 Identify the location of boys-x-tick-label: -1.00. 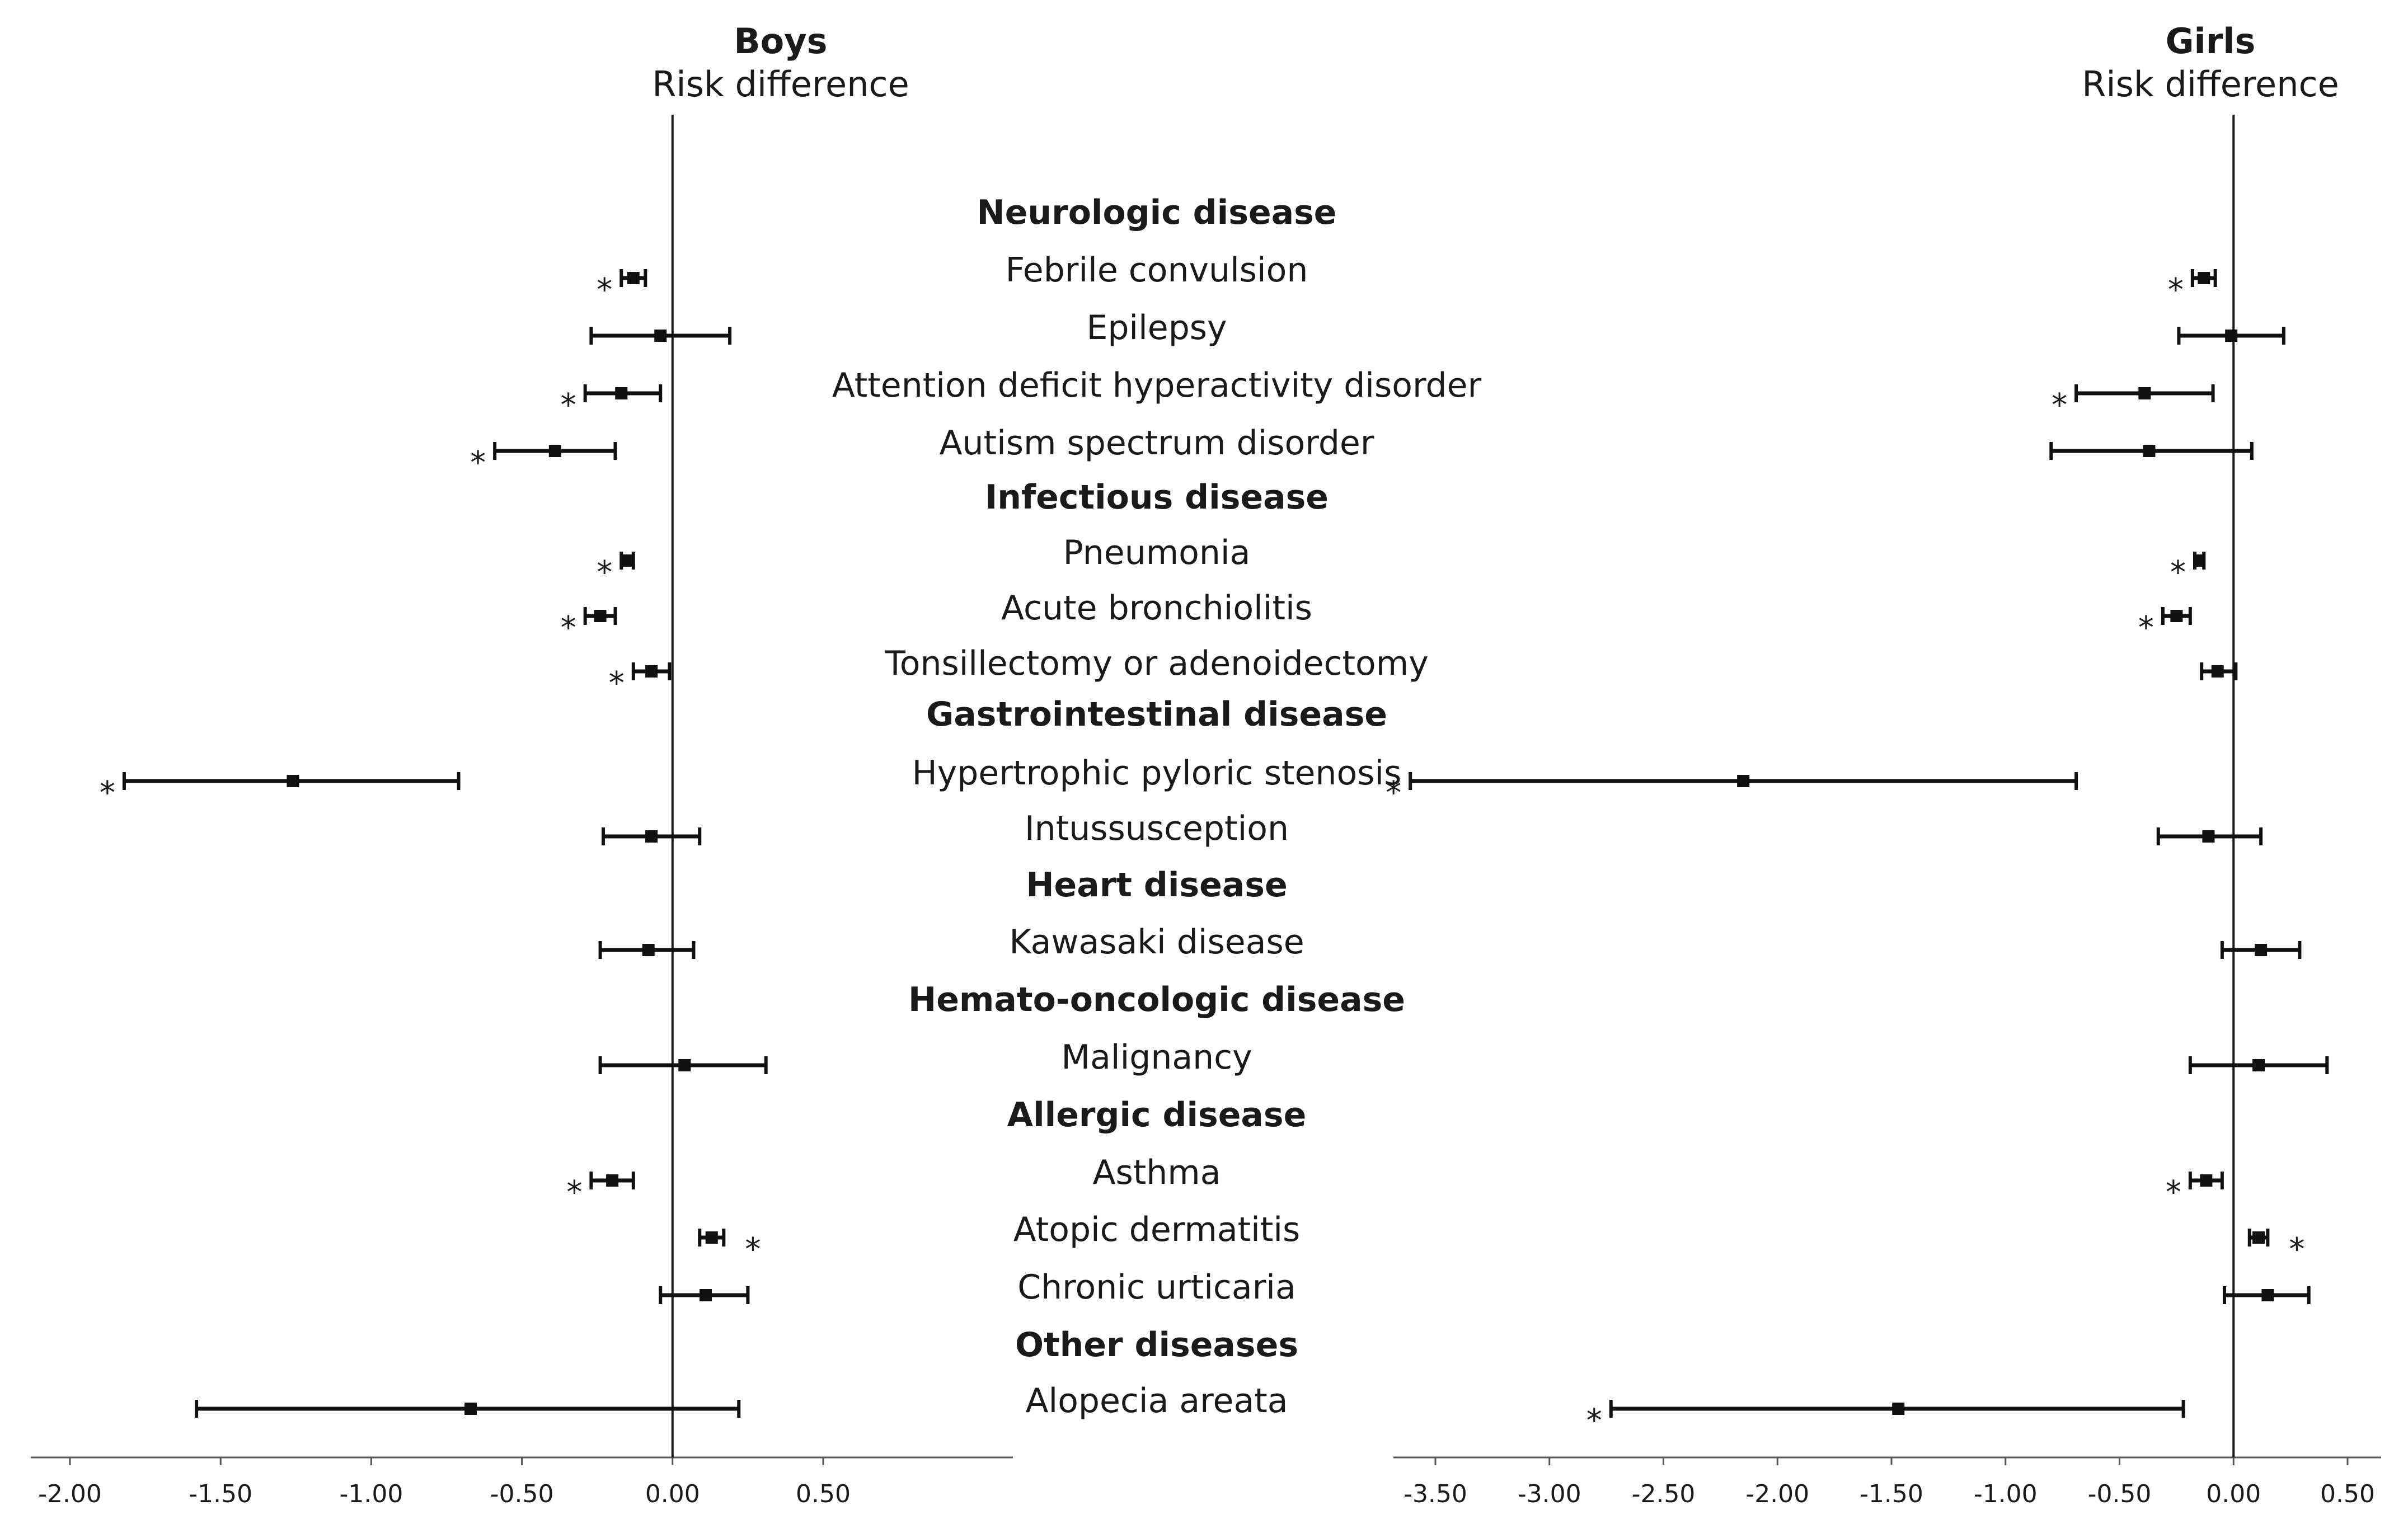
(371, 1494).